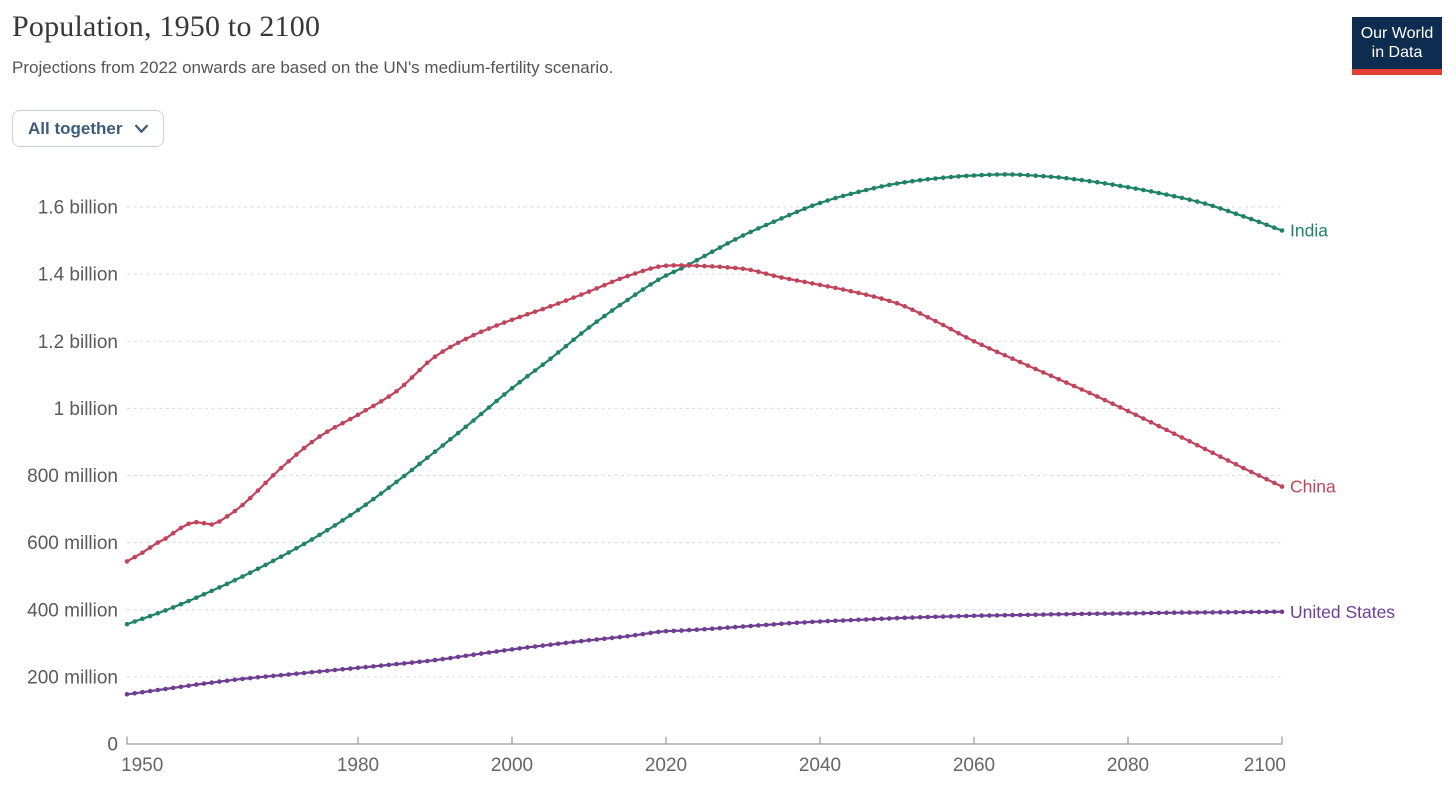  I want to click on owid-logo: Our World in Data, so click(1397, 46).